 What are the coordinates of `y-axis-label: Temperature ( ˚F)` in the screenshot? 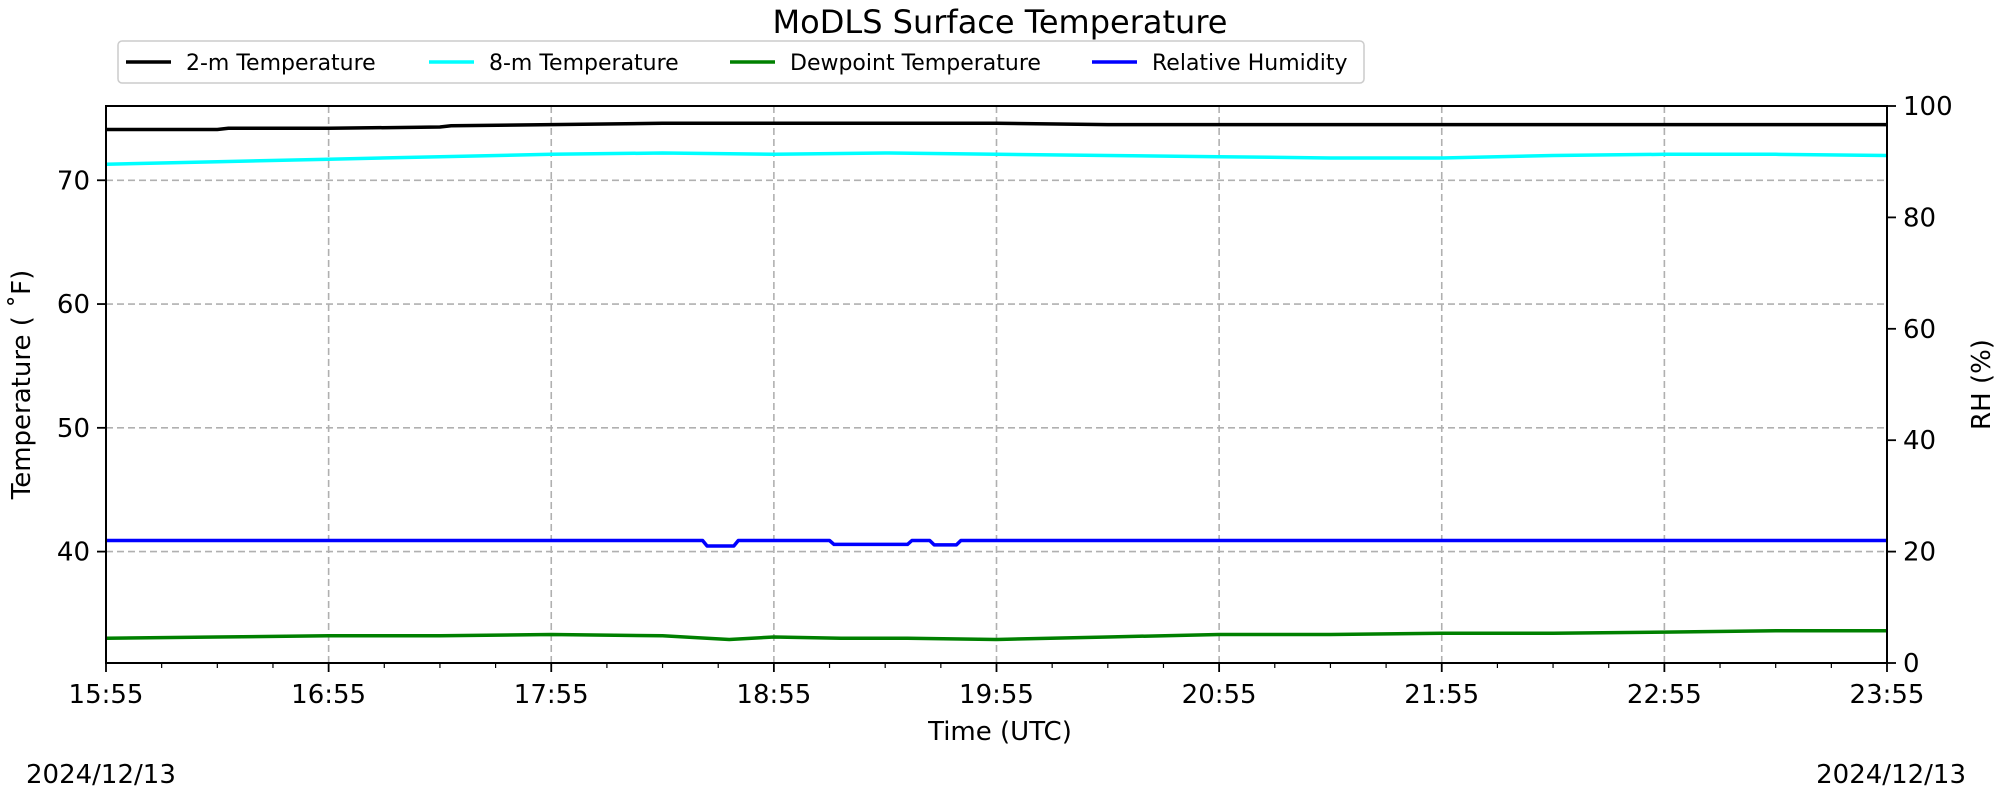 It's located at (22, 385).